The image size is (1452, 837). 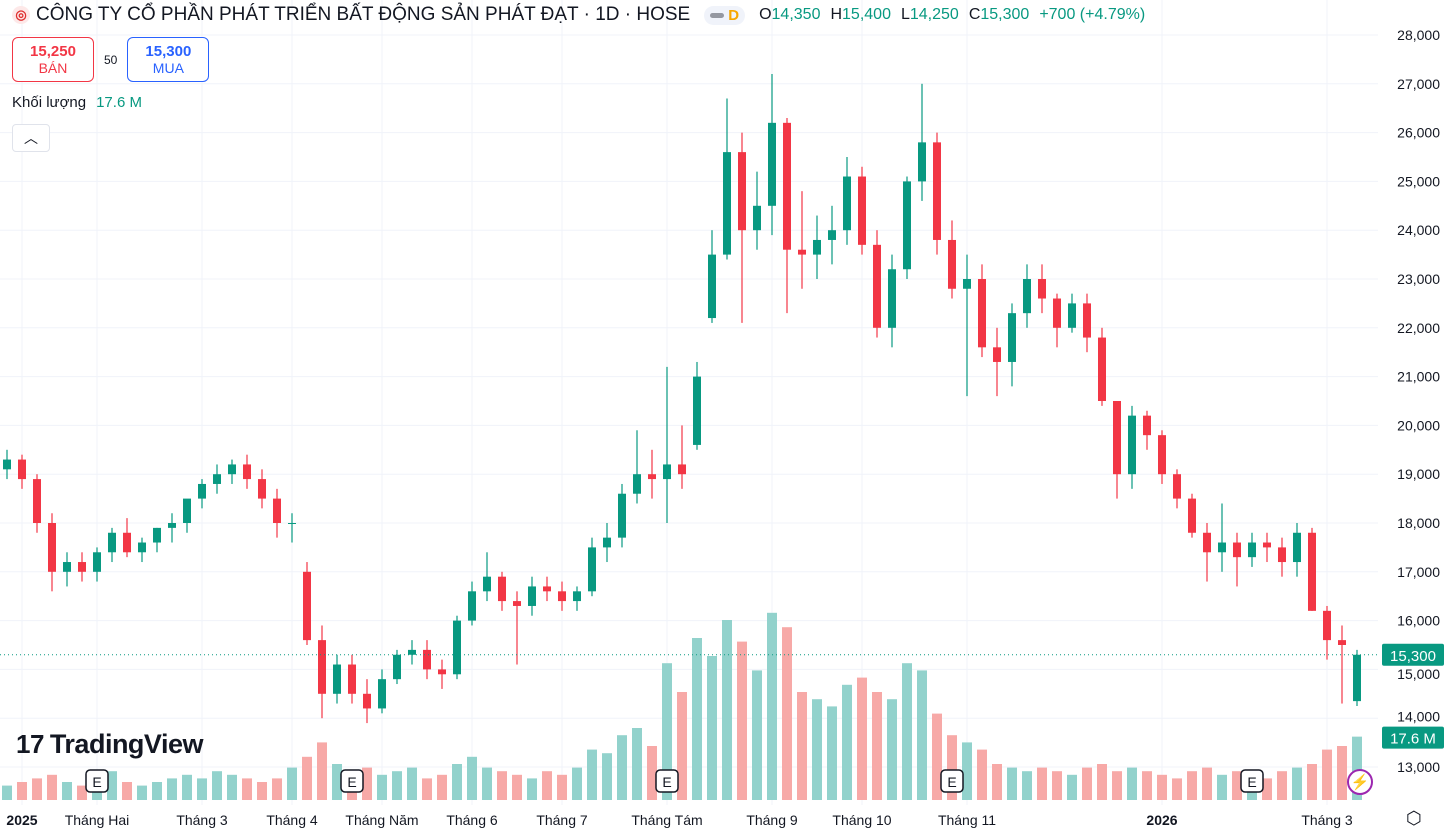 I want to click on last-volume-label: 17.6 M, so click(x=1413, y=739).